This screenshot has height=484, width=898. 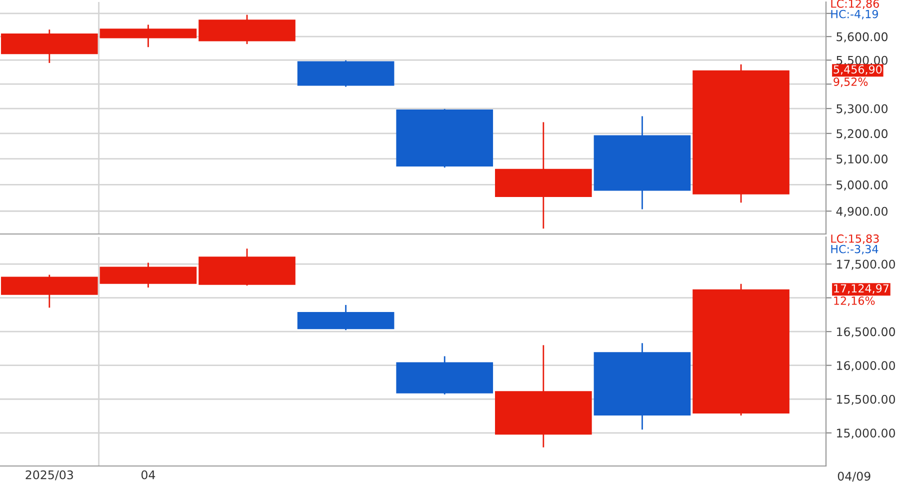 I want to click on text: 12,16%, so click(x=854, y=301).